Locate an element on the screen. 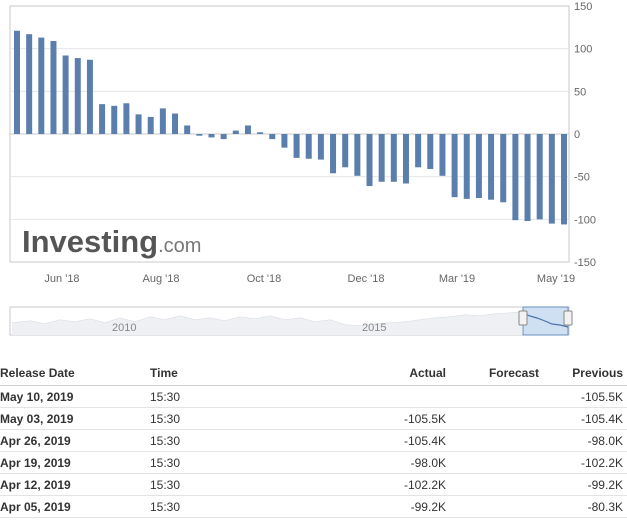 The width and height of the screenshot is (627, 522). cell-actual is located at coordinates (338, 396).